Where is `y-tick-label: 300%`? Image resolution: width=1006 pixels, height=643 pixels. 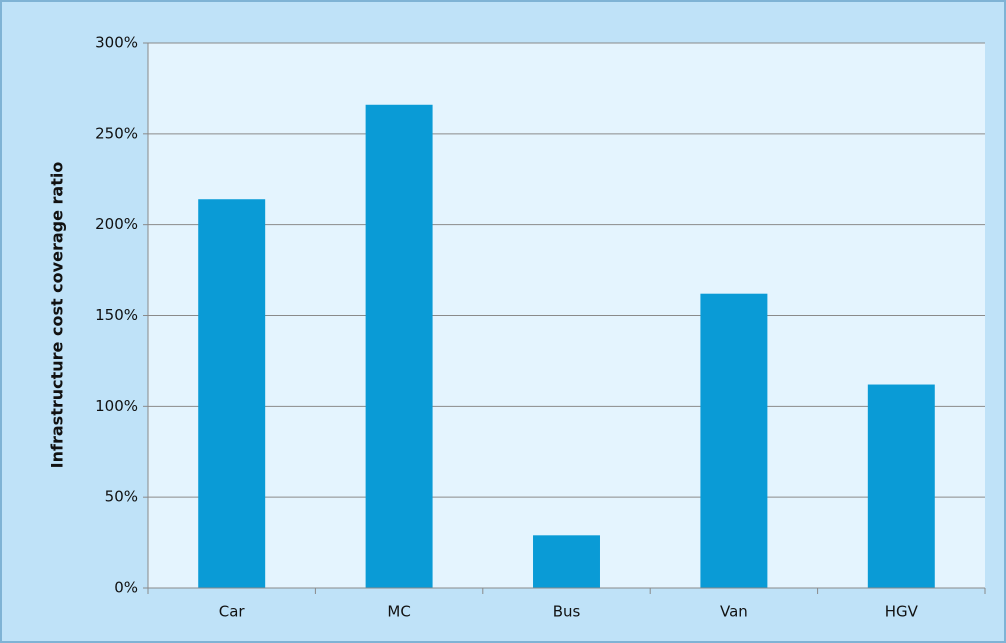 y-tick-label: 300% is located at coordinates (116, 43).